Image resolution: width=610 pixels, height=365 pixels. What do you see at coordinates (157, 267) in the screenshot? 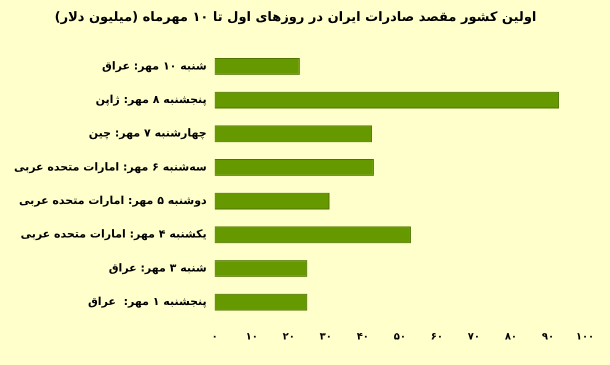
I see `y-tick-label: شنبه ۳ مهر: عراق` at bounding box center [157, 267].